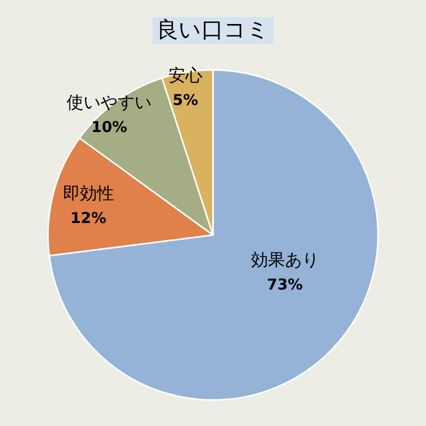  What do you see at coordinates (109, 127) in the screenshot?
I see `data-label: 10%` at bounding box center [109, 127].